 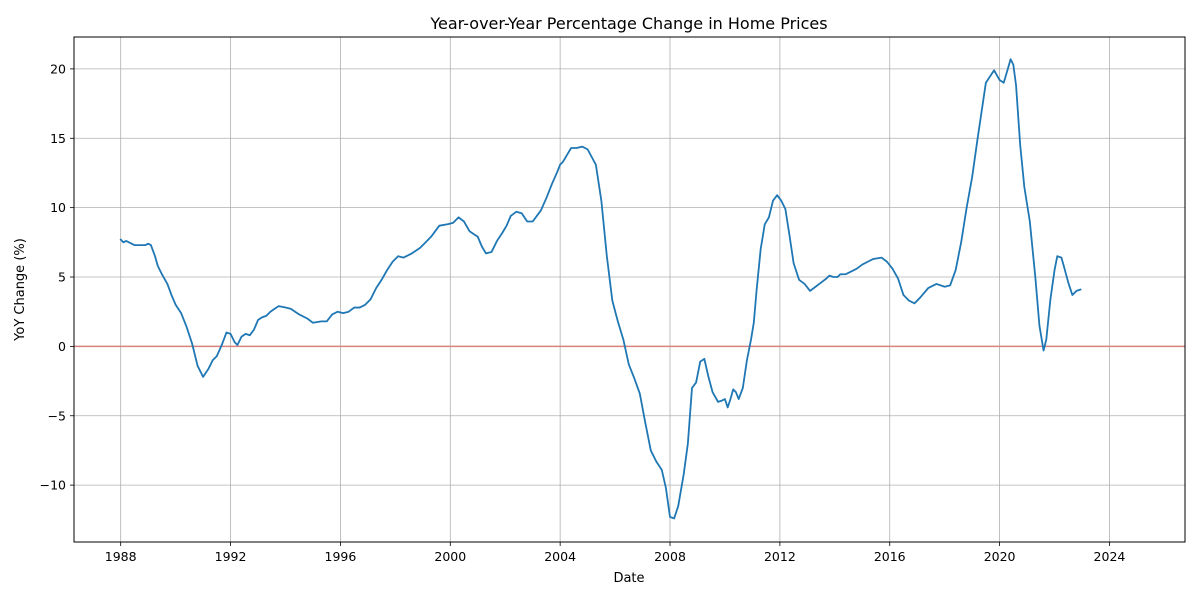 What do you see at coordinates (57, 415) in the screenshot?
I see `y-tick-label: −5` at bounding box center [57, 415].